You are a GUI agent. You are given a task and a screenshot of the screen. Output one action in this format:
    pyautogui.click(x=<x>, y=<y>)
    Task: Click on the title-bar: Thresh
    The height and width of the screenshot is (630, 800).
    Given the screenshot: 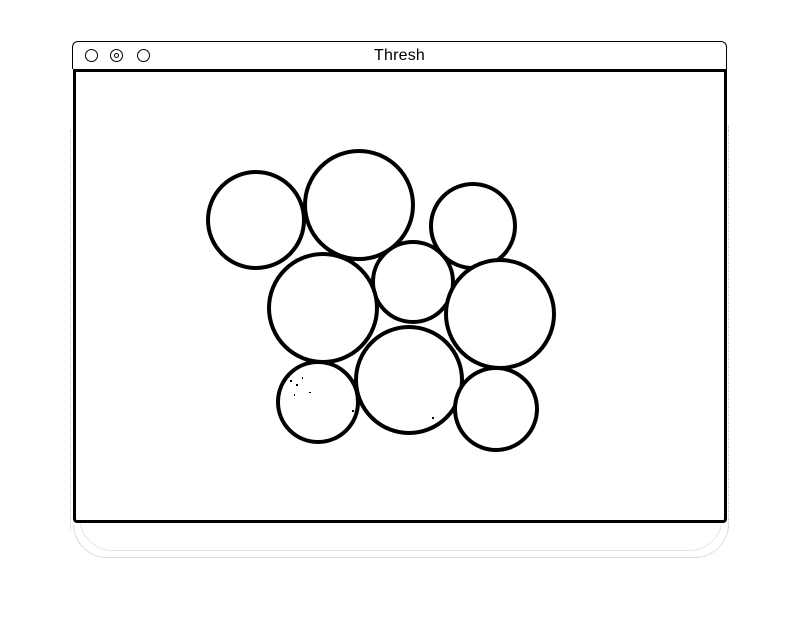 What is the action you would take?
    pyautogui.click(x=399, y=55)
    